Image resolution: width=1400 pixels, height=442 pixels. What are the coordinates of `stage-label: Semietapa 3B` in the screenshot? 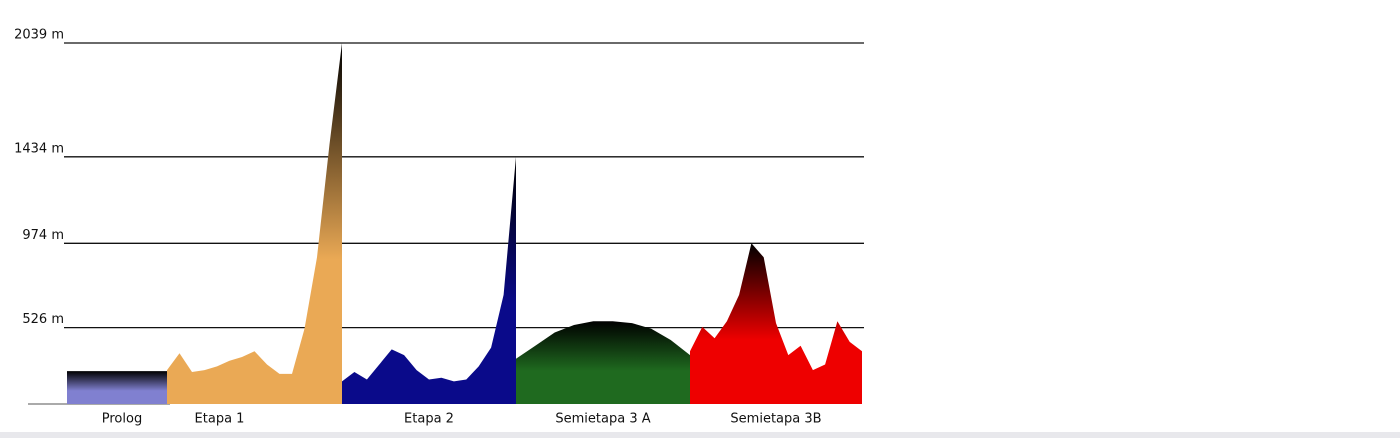 It's located at (775, 419).